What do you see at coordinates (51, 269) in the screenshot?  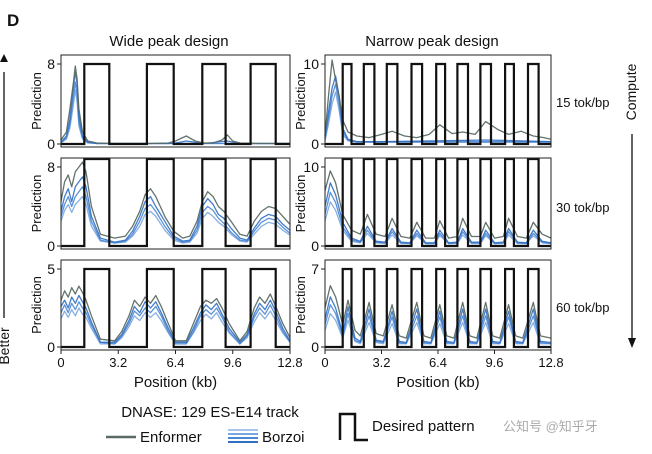 I see `y-tick-label: 5` at bounding box center [51, 269].